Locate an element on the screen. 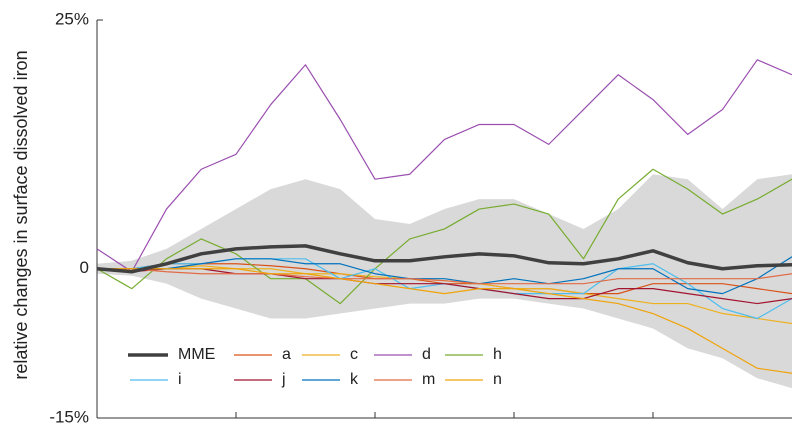 The width and height of the screenshot is (792, 428). legend-label: d is located at coordinates (426, 354).